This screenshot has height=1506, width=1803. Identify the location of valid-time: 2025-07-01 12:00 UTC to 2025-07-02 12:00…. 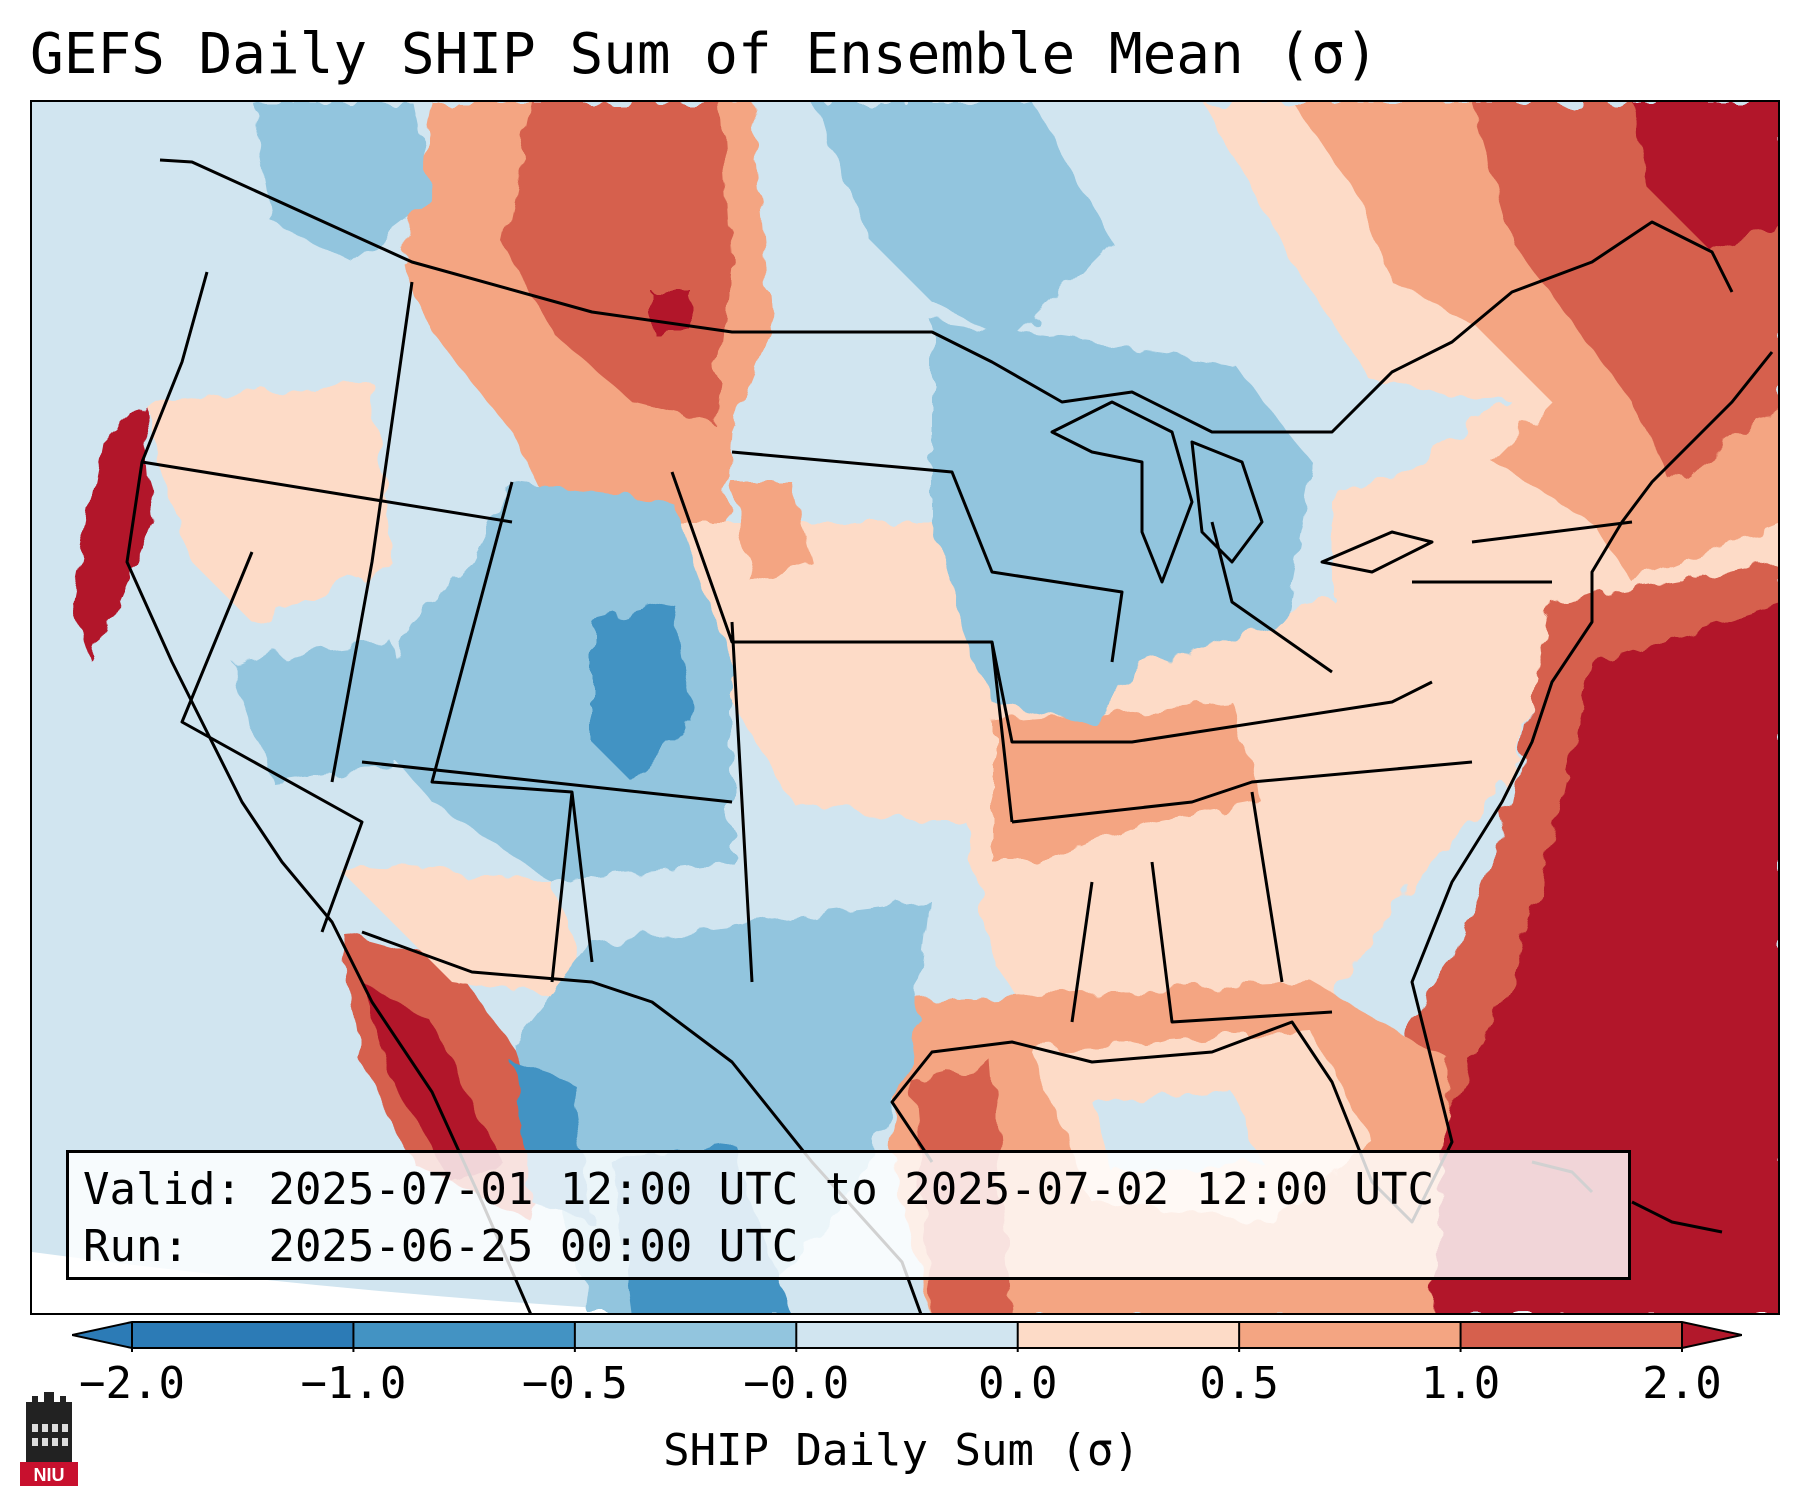
(851, 1189).